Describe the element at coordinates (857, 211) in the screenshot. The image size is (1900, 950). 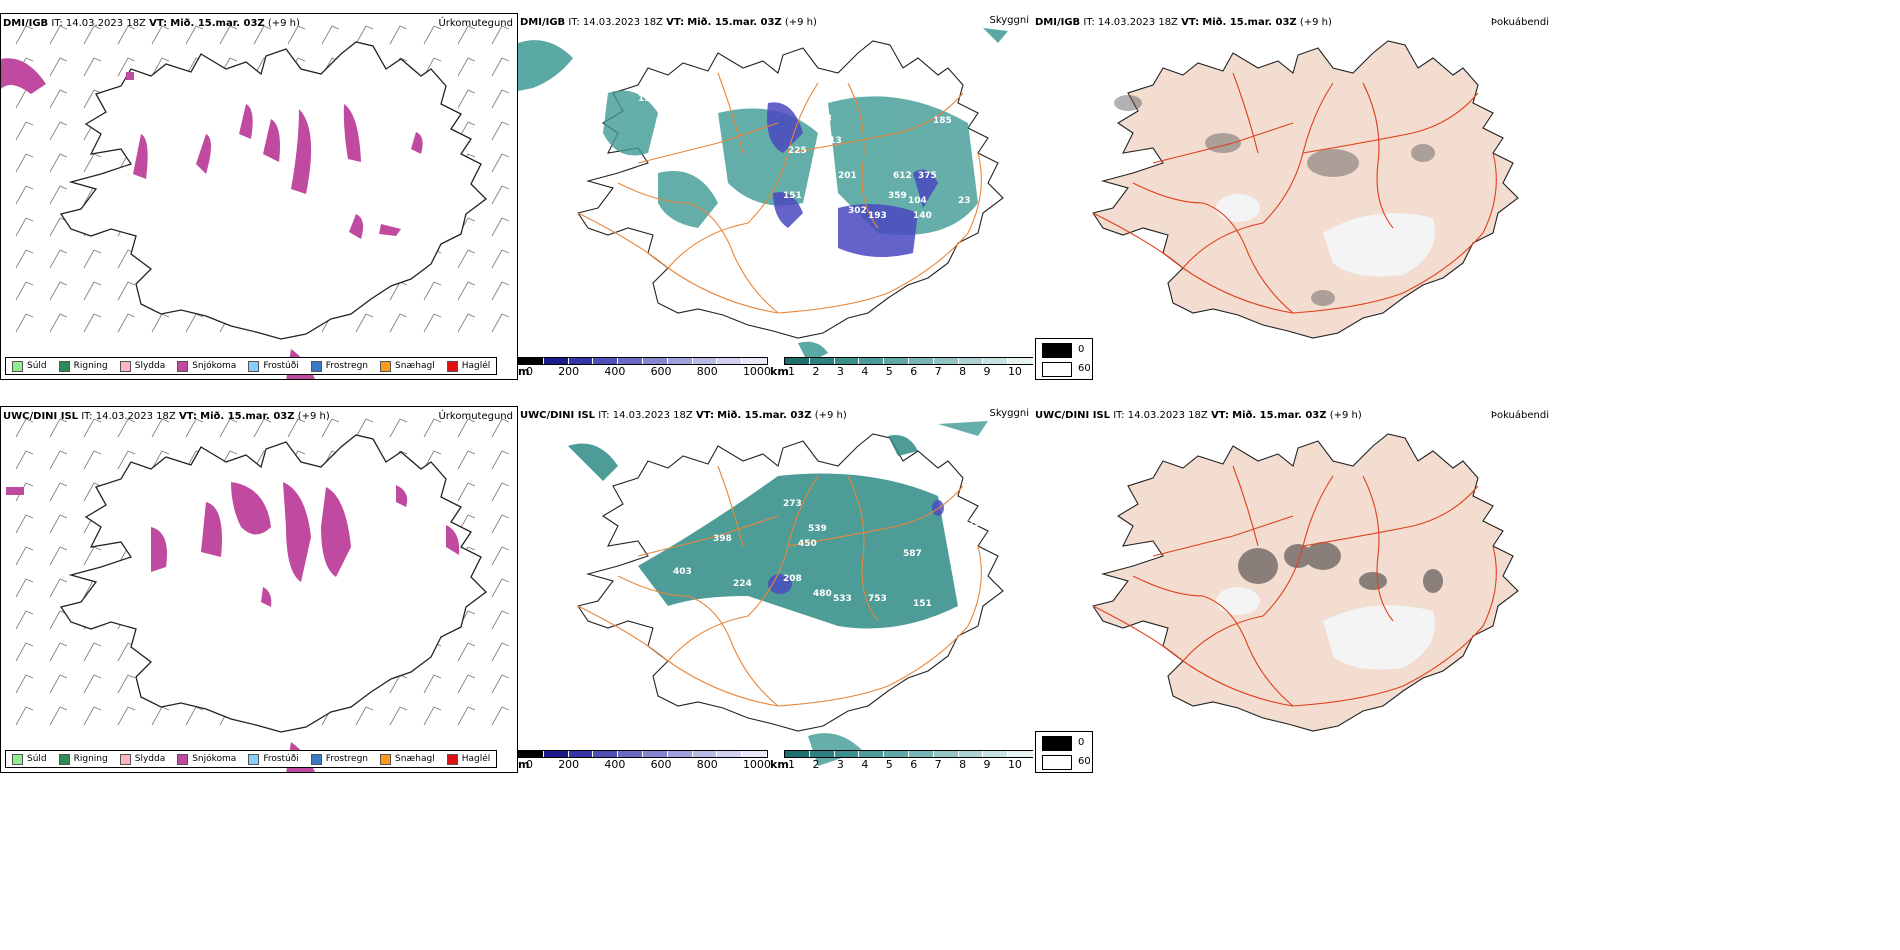
I see `vis-peak-label: 302` at that location.